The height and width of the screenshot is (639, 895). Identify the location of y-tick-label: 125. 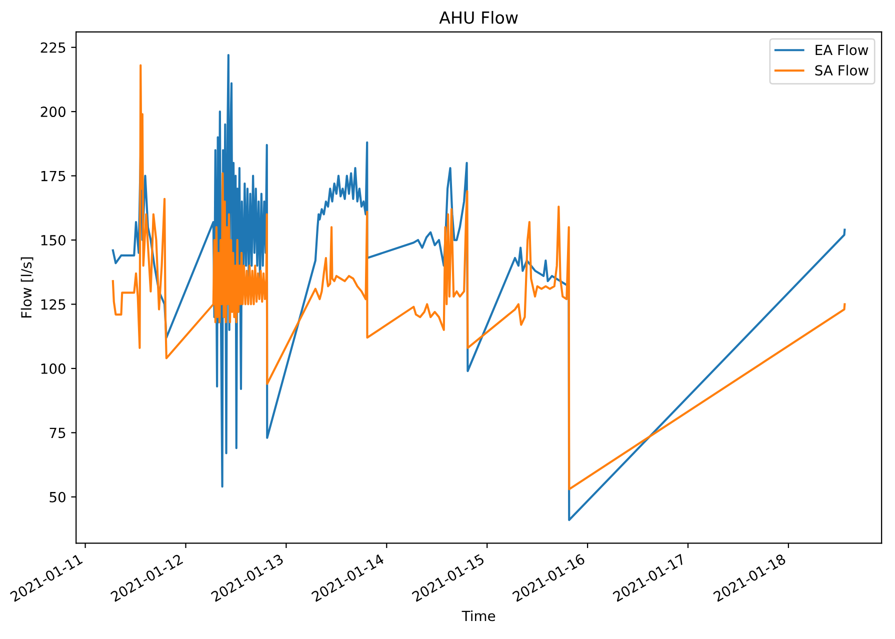
(53, 304).